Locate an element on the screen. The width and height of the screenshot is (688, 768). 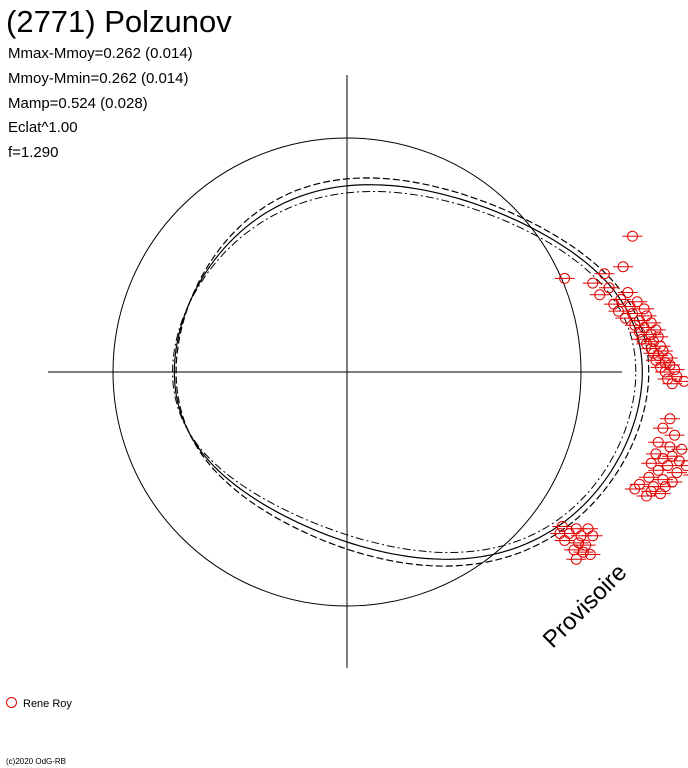
stat-mmax-mmoy: Mmax-Mmoy=0.262 (0.014) is located at coordinates (100, 53).